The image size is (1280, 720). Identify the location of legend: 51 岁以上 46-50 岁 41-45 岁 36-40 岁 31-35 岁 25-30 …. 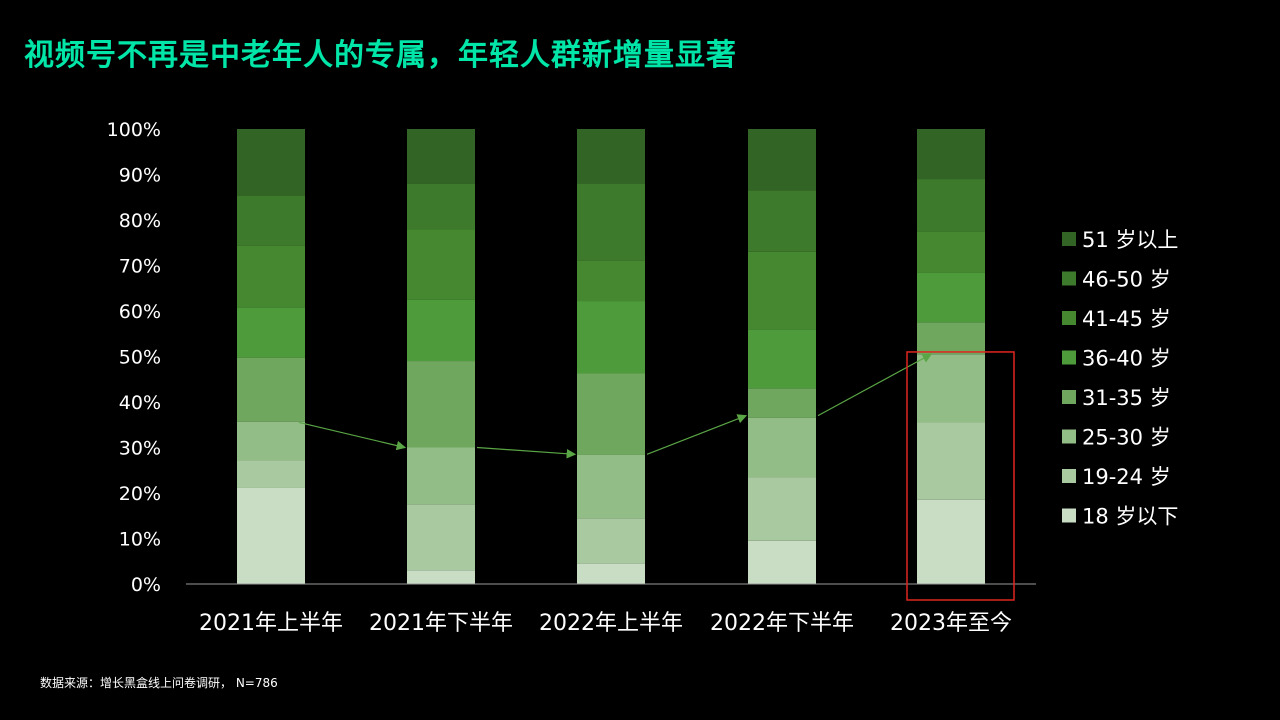
(1120, 378).